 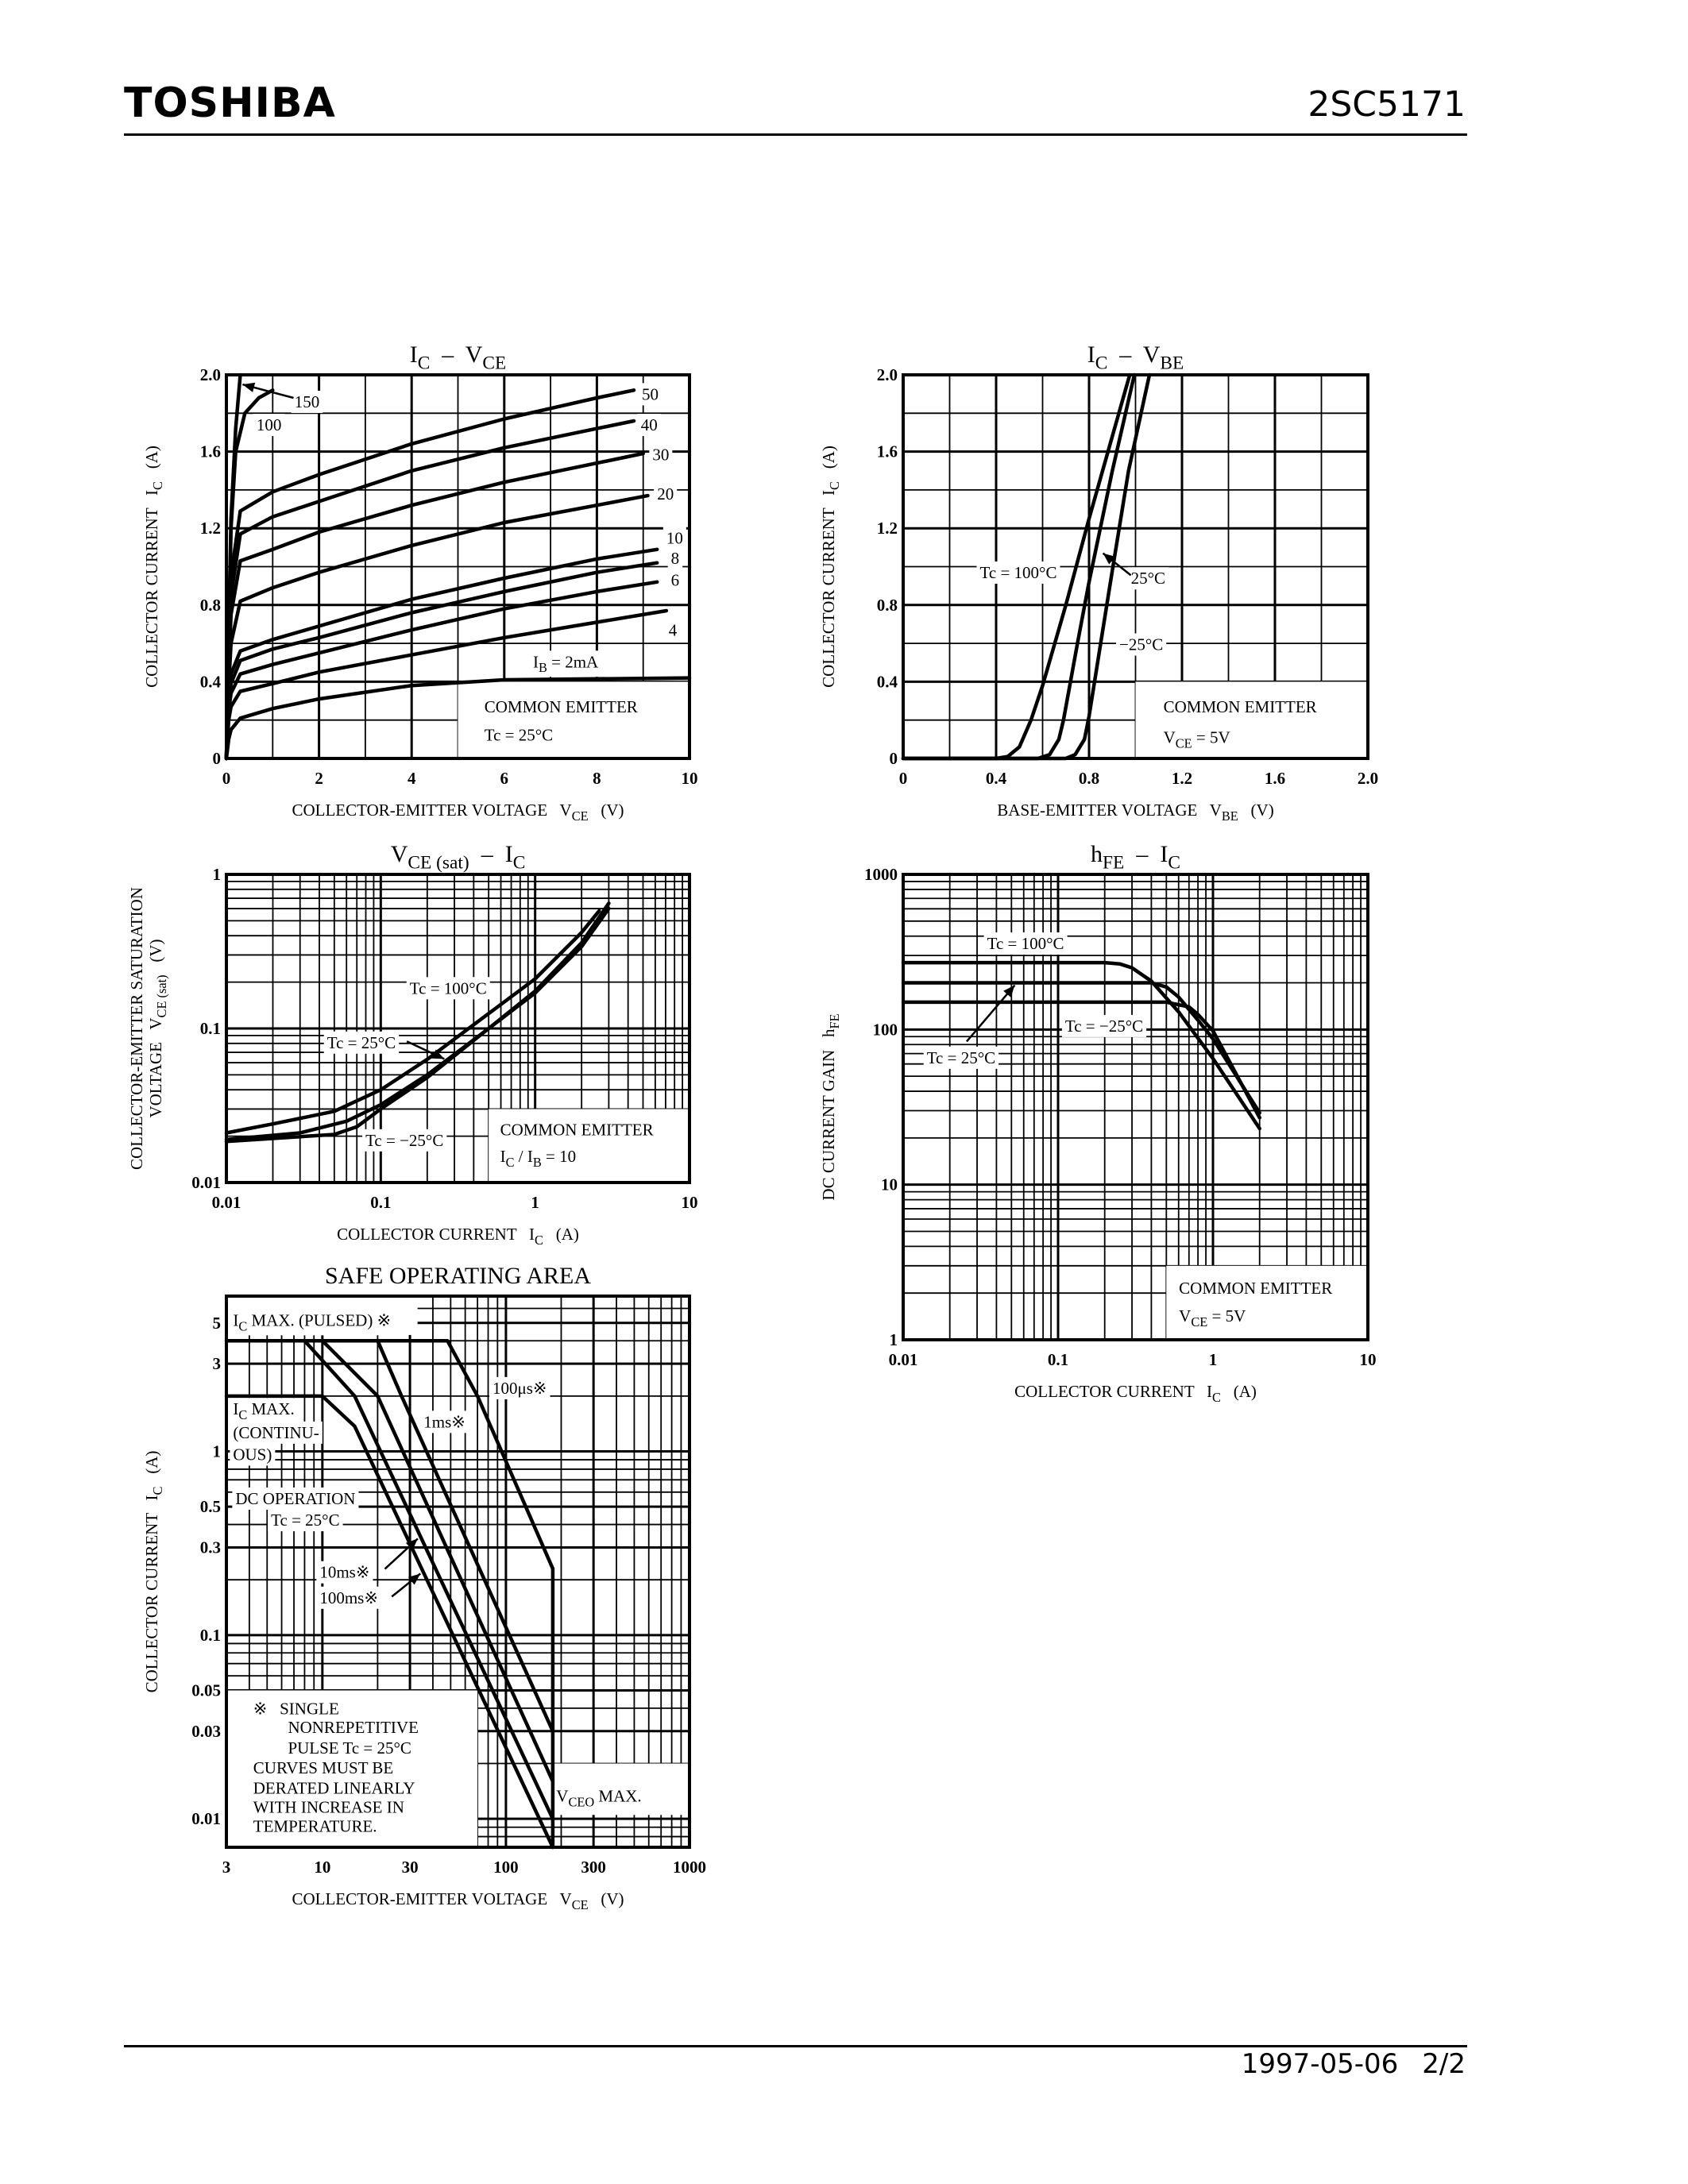 I want to click on annotation-label: −25°C, so click(x=1141, y=644).